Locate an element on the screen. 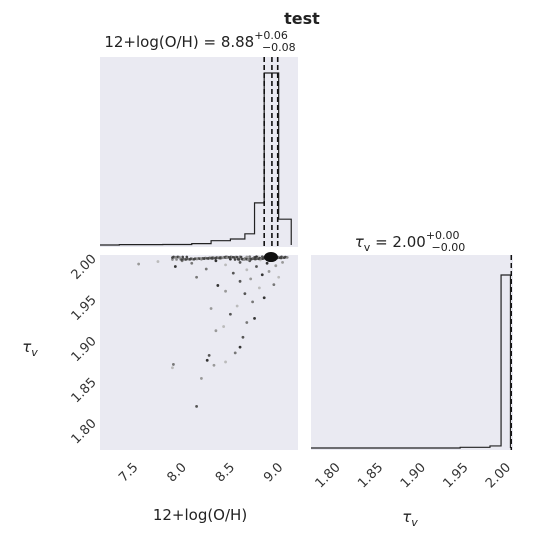  hist-tau-title-plus: +0.00 is located at coordinates (443, 235).